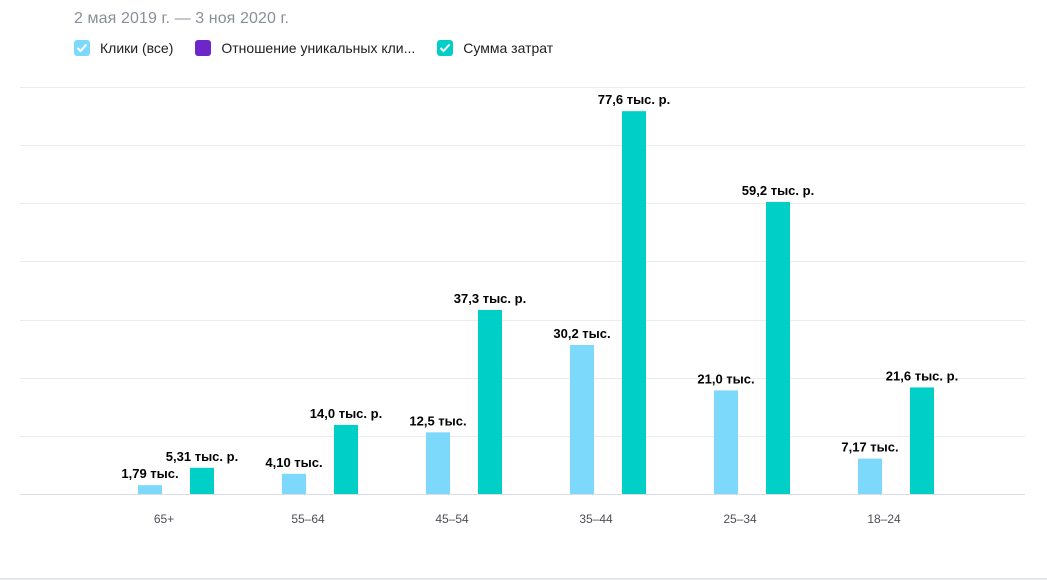  What do you see at coordinates (634, 99) in the screenshot?
I see `data-label: 77,6 тыс. р.` at bounding box center [634, 99].